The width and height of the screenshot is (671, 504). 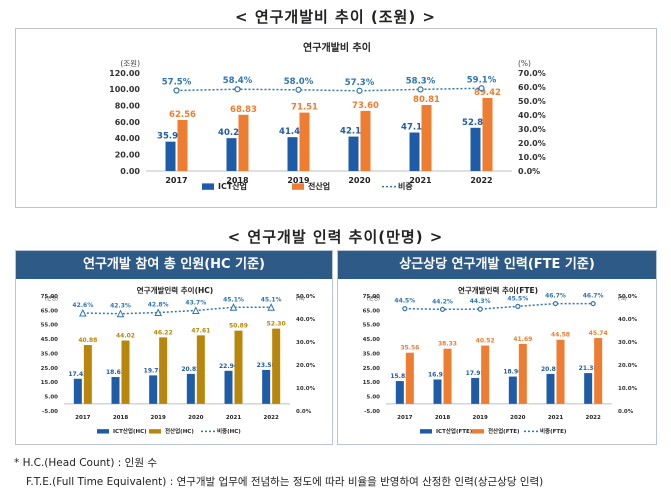 I want to click on legend-label: 전산업(FTE), so click(x=504, y=431).